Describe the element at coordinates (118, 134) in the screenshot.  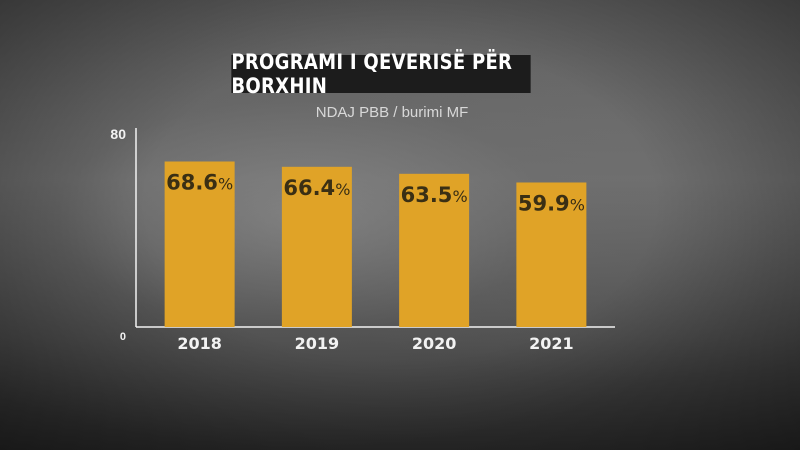
I see `y-tick-label: 80` at that location.